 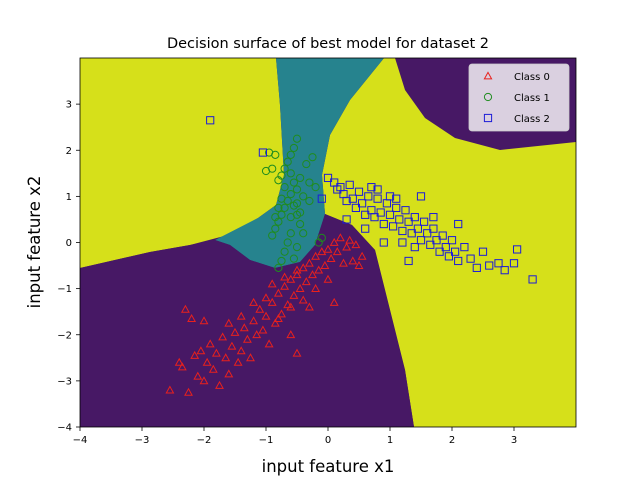 What do you see at coordinates (64, 289) in the screenshot?
I see `y-tick-label: −1` at bounding box center [64, 289].